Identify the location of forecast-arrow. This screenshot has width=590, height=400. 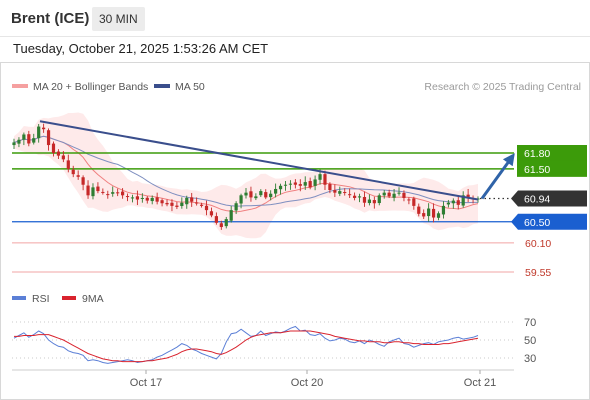
(497, 176).